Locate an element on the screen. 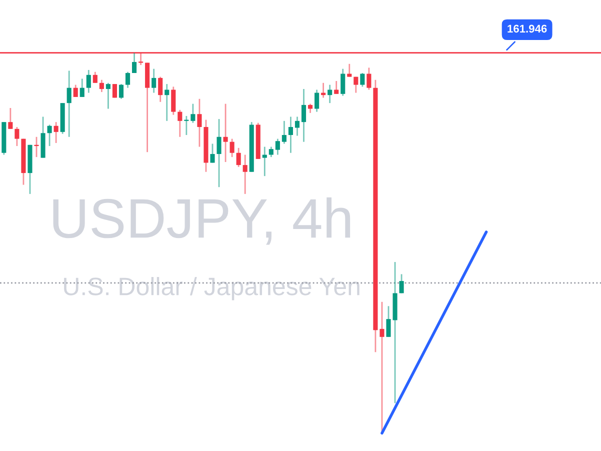 The height and width of the screenshot is (451, 601). candlestick is located at coordinates (115, 90).